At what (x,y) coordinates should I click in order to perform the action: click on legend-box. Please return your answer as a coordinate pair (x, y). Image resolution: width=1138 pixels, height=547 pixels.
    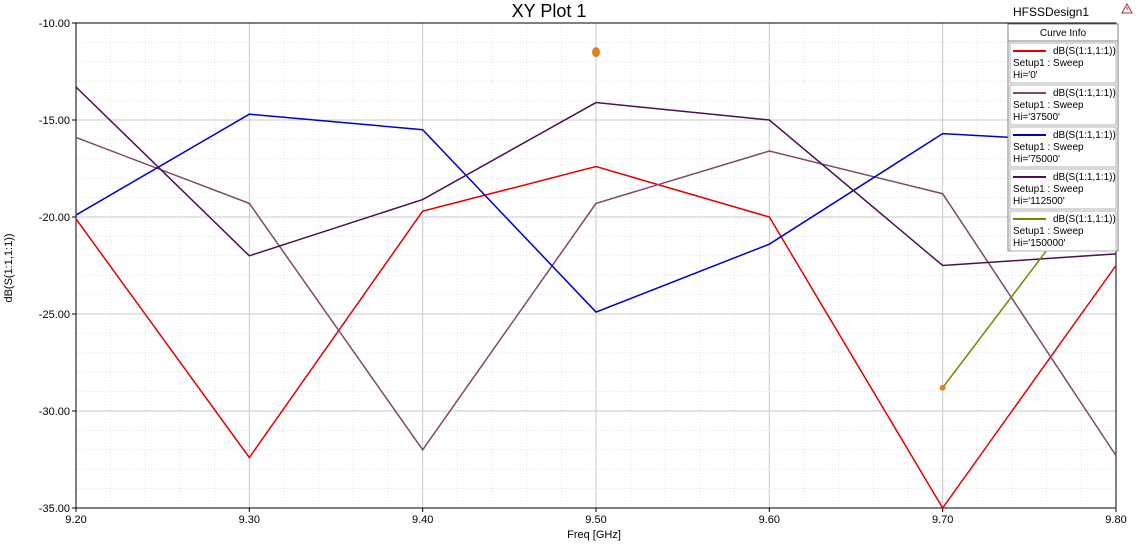
    Looking at the image, I should click on (1063, 137).